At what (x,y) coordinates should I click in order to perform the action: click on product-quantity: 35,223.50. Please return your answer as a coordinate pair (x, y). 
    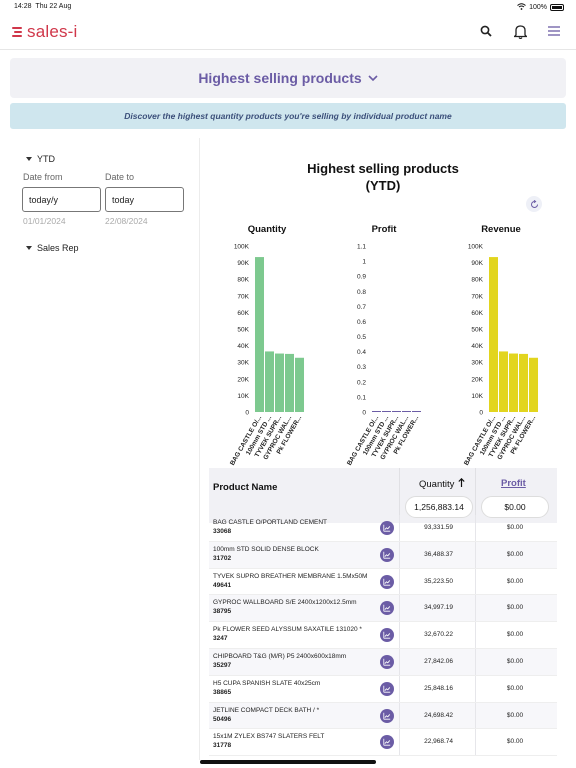
    Looking at the image, I should click on (438, 581).